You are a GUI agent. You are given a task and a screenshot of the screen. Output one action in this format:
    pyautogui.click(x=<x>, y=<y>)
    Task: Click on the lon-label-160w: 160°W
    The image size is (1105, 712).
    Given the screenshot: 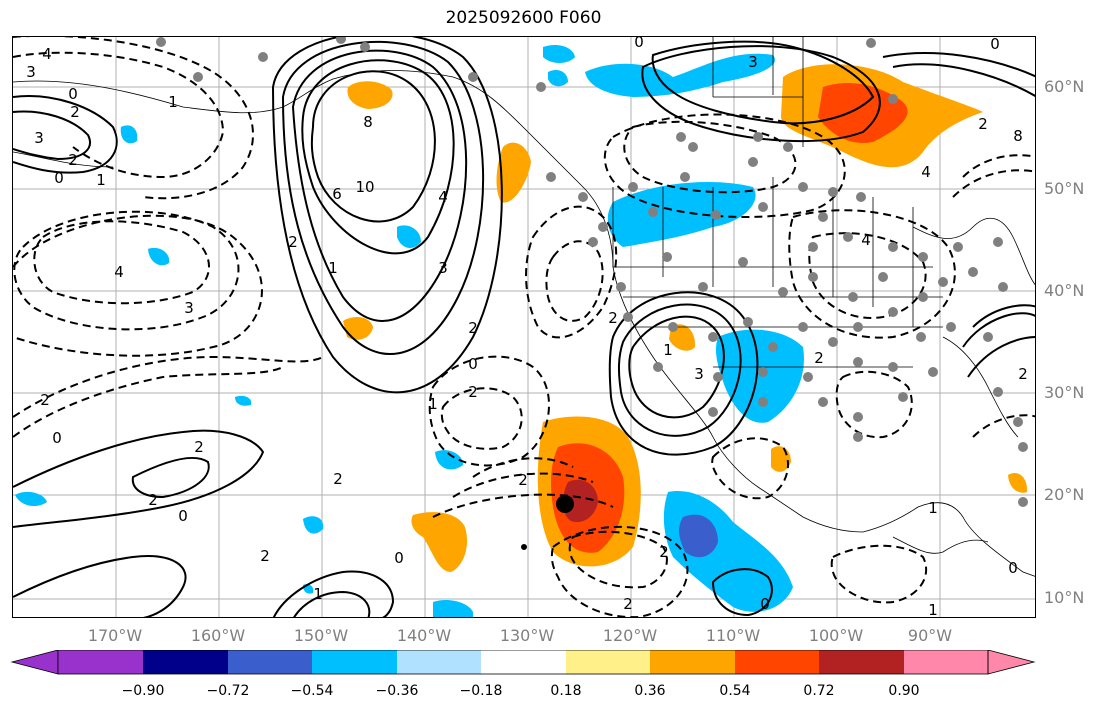 What is the action you would take?
    pyautogui.click(x=218, y=635)
    